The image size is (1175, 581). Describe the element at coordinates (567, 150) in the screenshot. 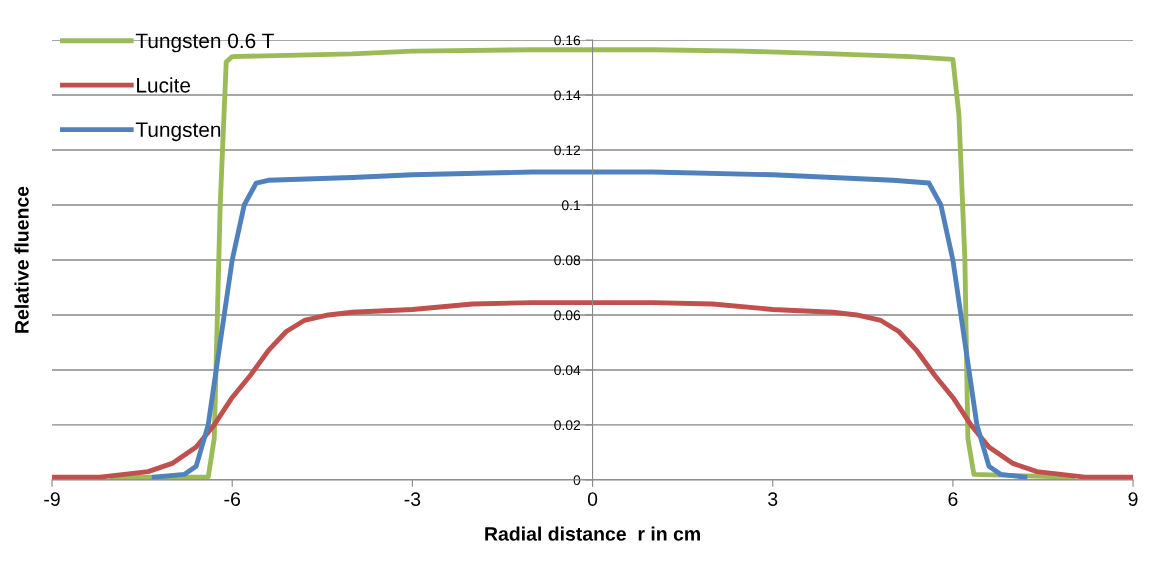

I see `y-tick-label: 0.12` at that location.